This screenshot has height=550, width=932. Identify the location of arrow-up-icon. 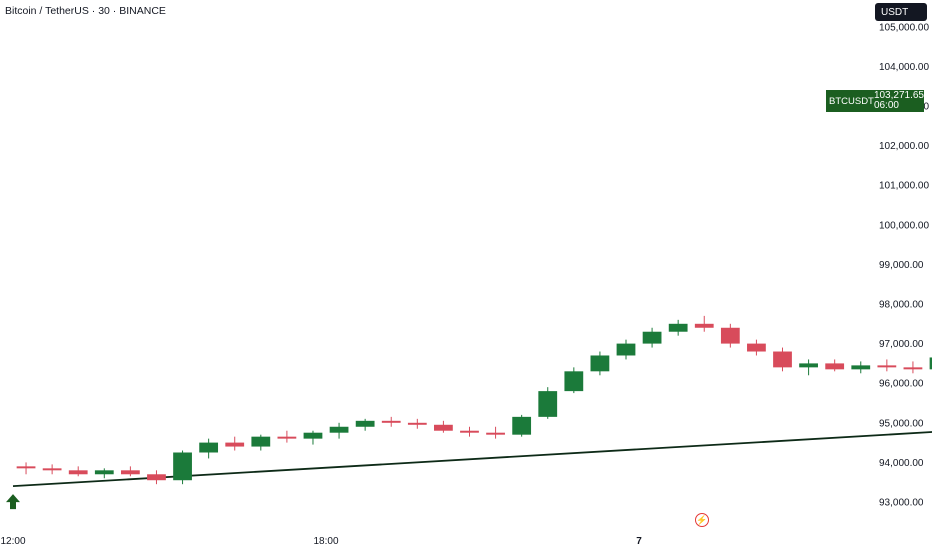
(13, 502).